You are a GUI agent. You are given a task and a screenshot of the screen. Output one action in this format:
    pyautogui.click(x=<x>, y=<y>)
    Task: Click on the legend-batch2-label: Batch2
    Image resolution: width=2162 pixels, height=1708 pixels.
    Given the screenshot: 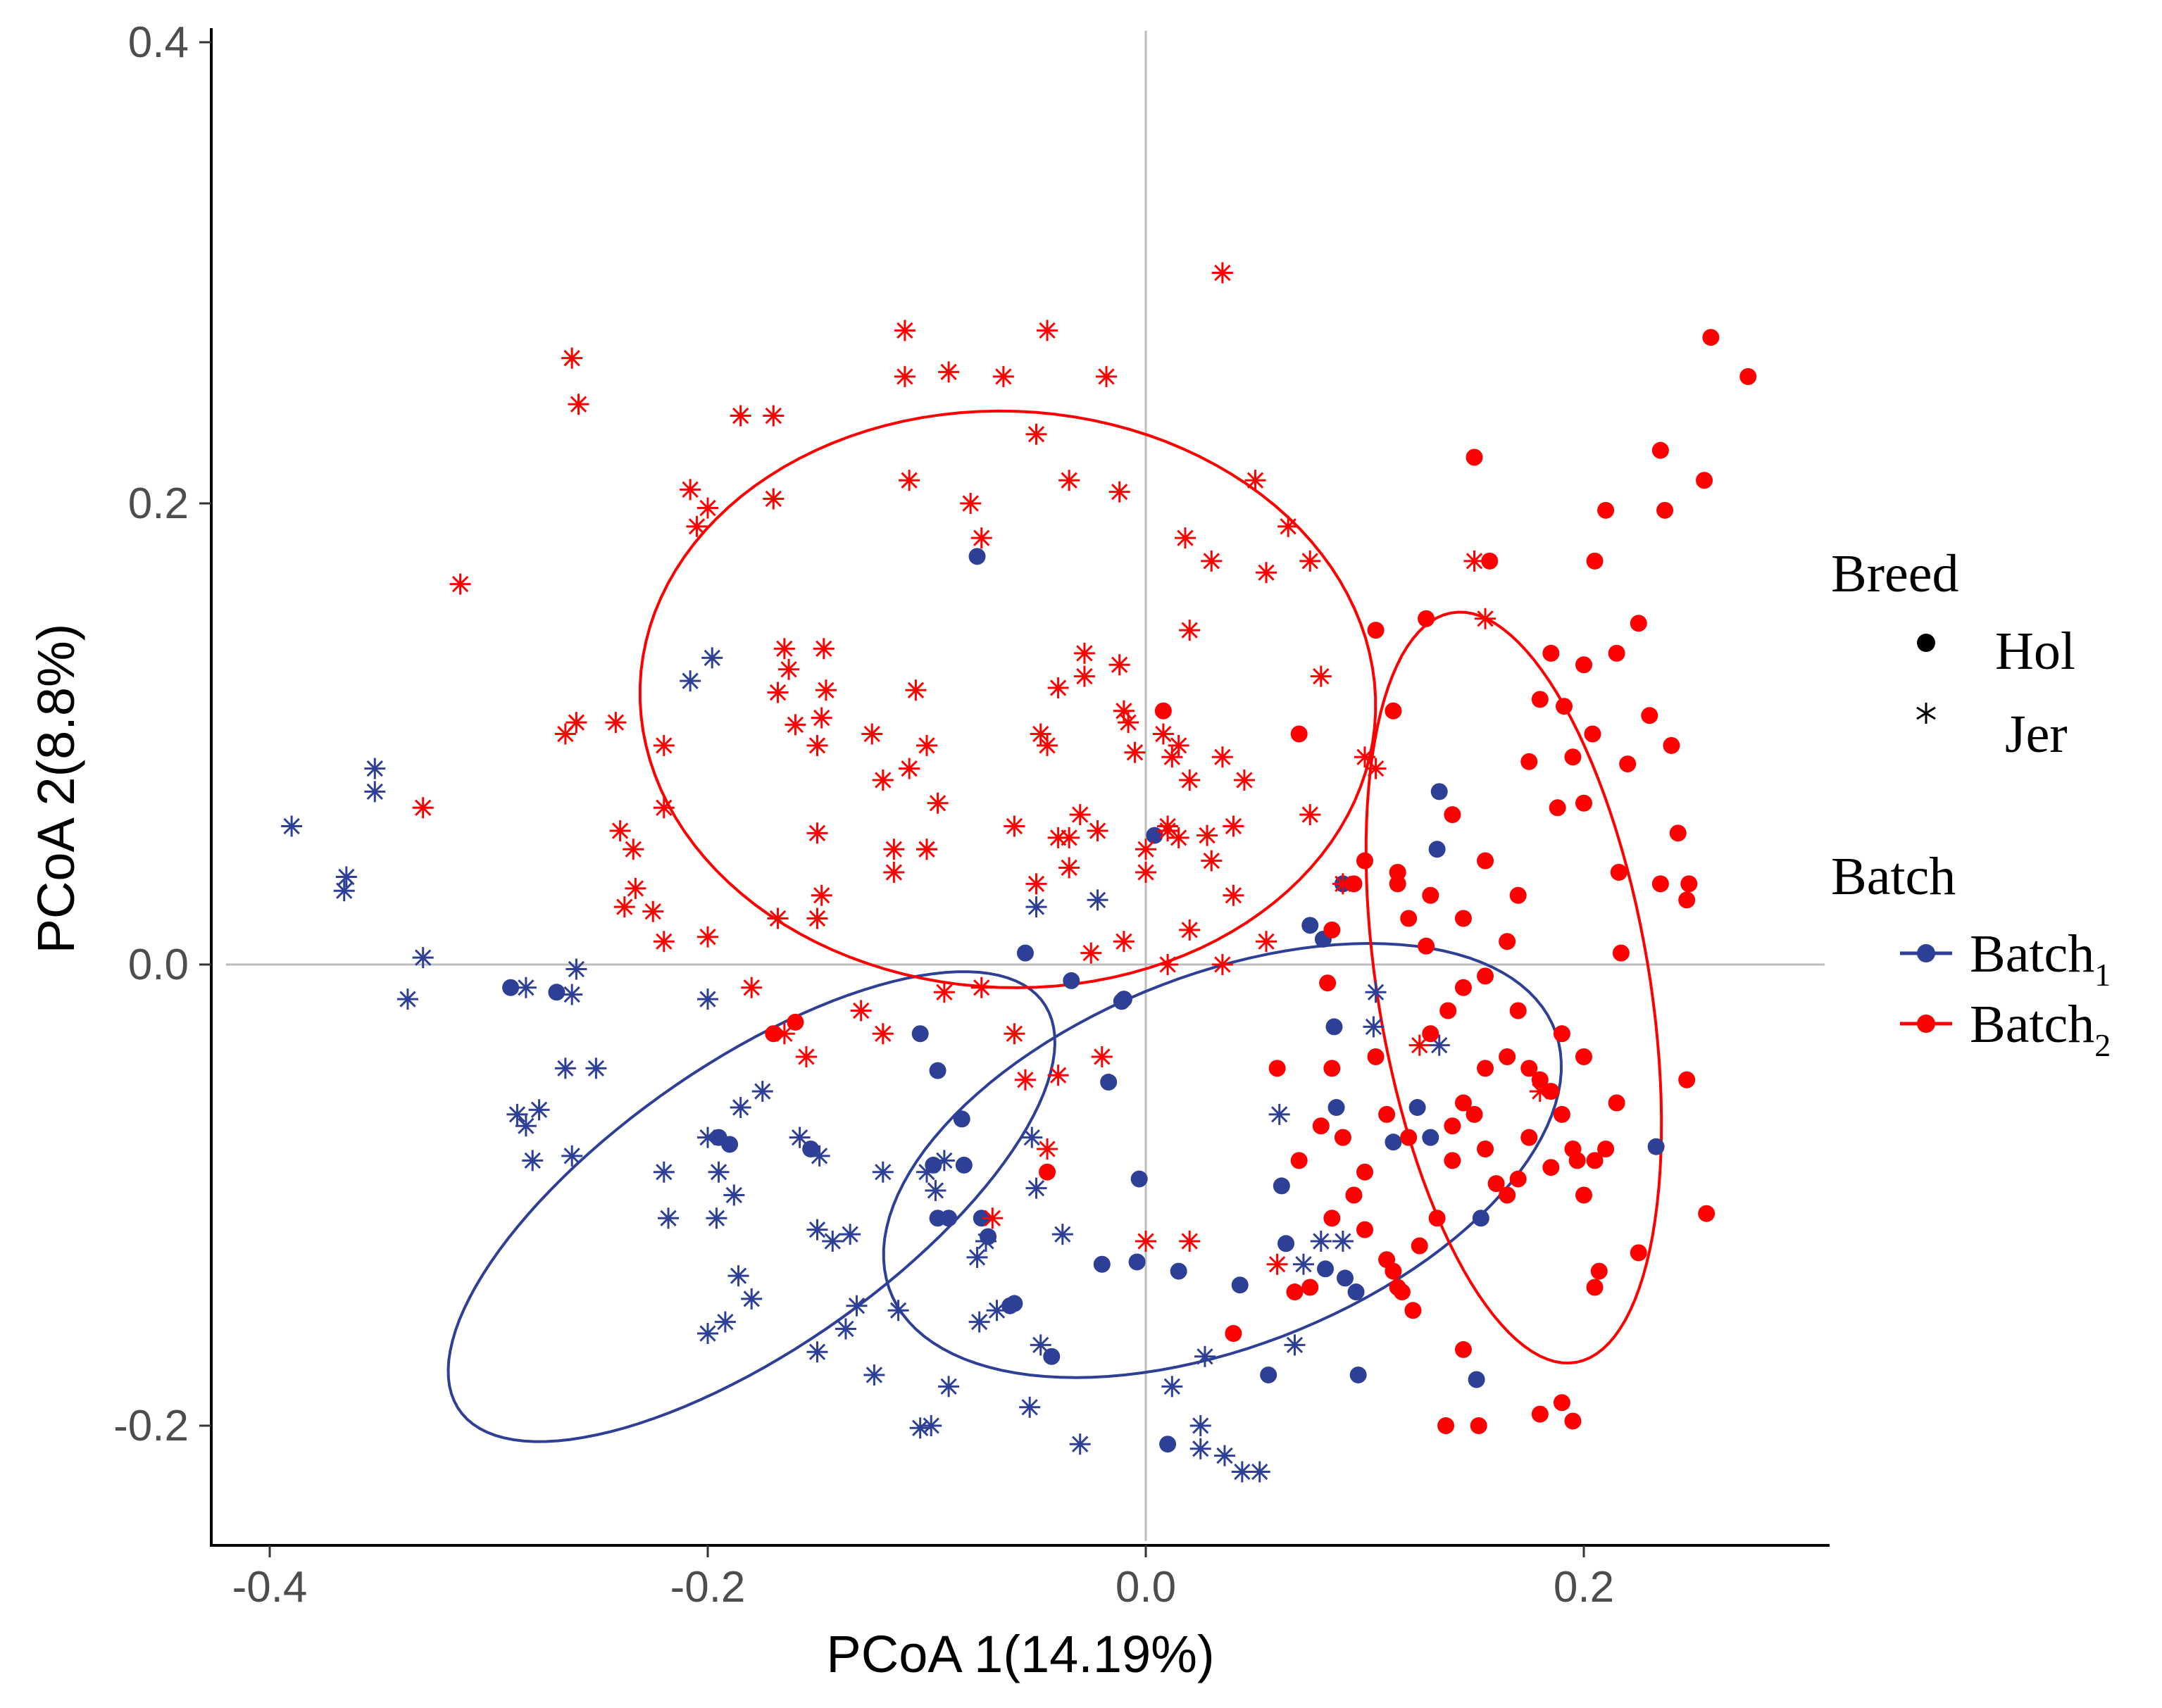 What is the action you would take?
    pyautogui.click(x=2040, y=1029)
    